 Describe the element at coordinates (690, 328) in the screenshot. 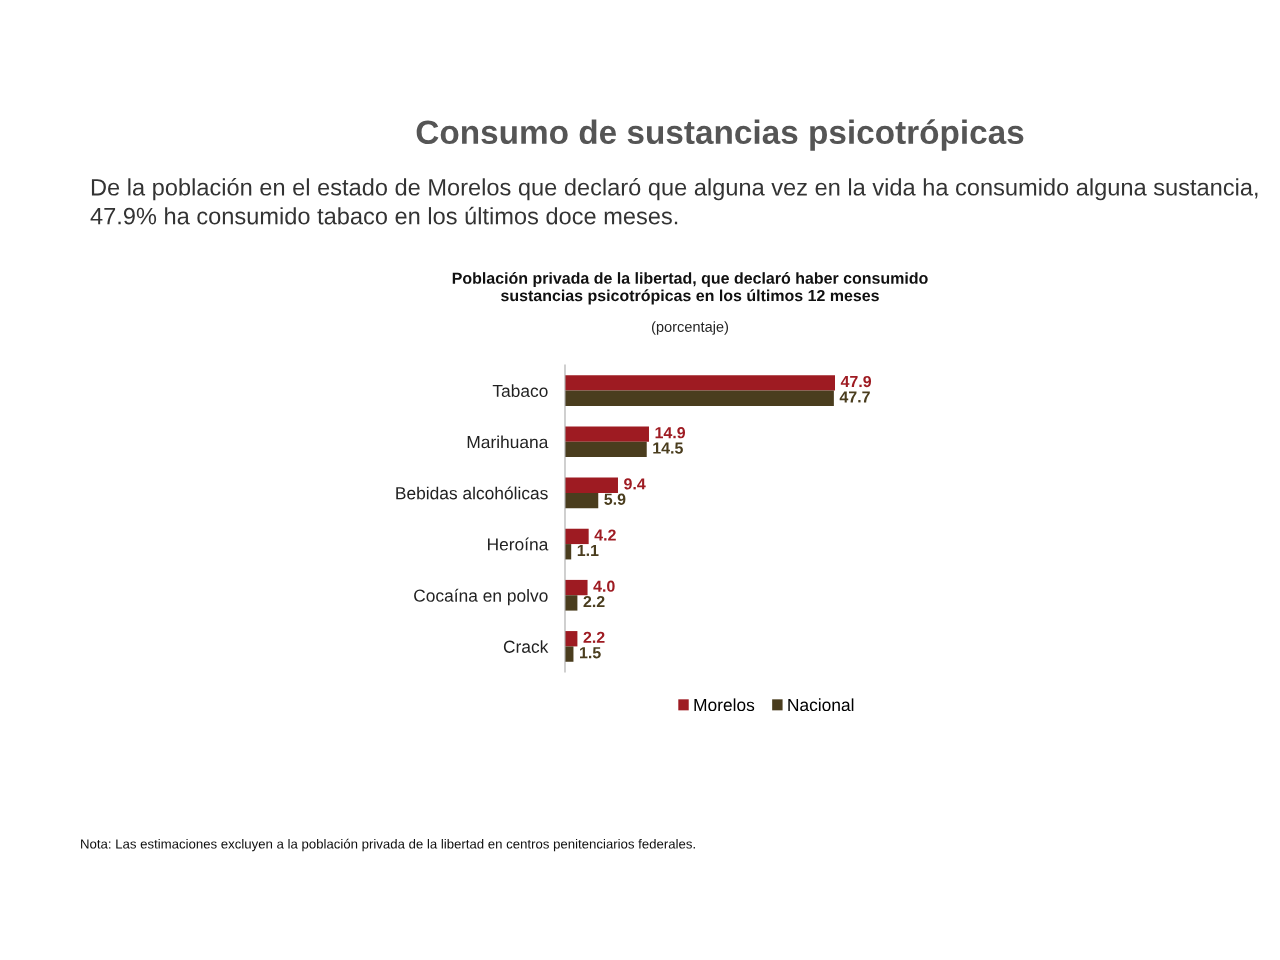

I see `text: (porcentaje)` at that location.